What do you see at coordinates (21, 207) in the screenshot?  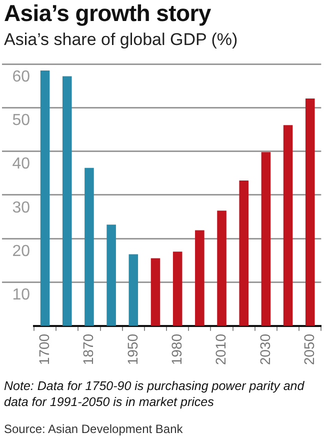 I see `y-tick-label: 30` at bounding box center [21, 207].